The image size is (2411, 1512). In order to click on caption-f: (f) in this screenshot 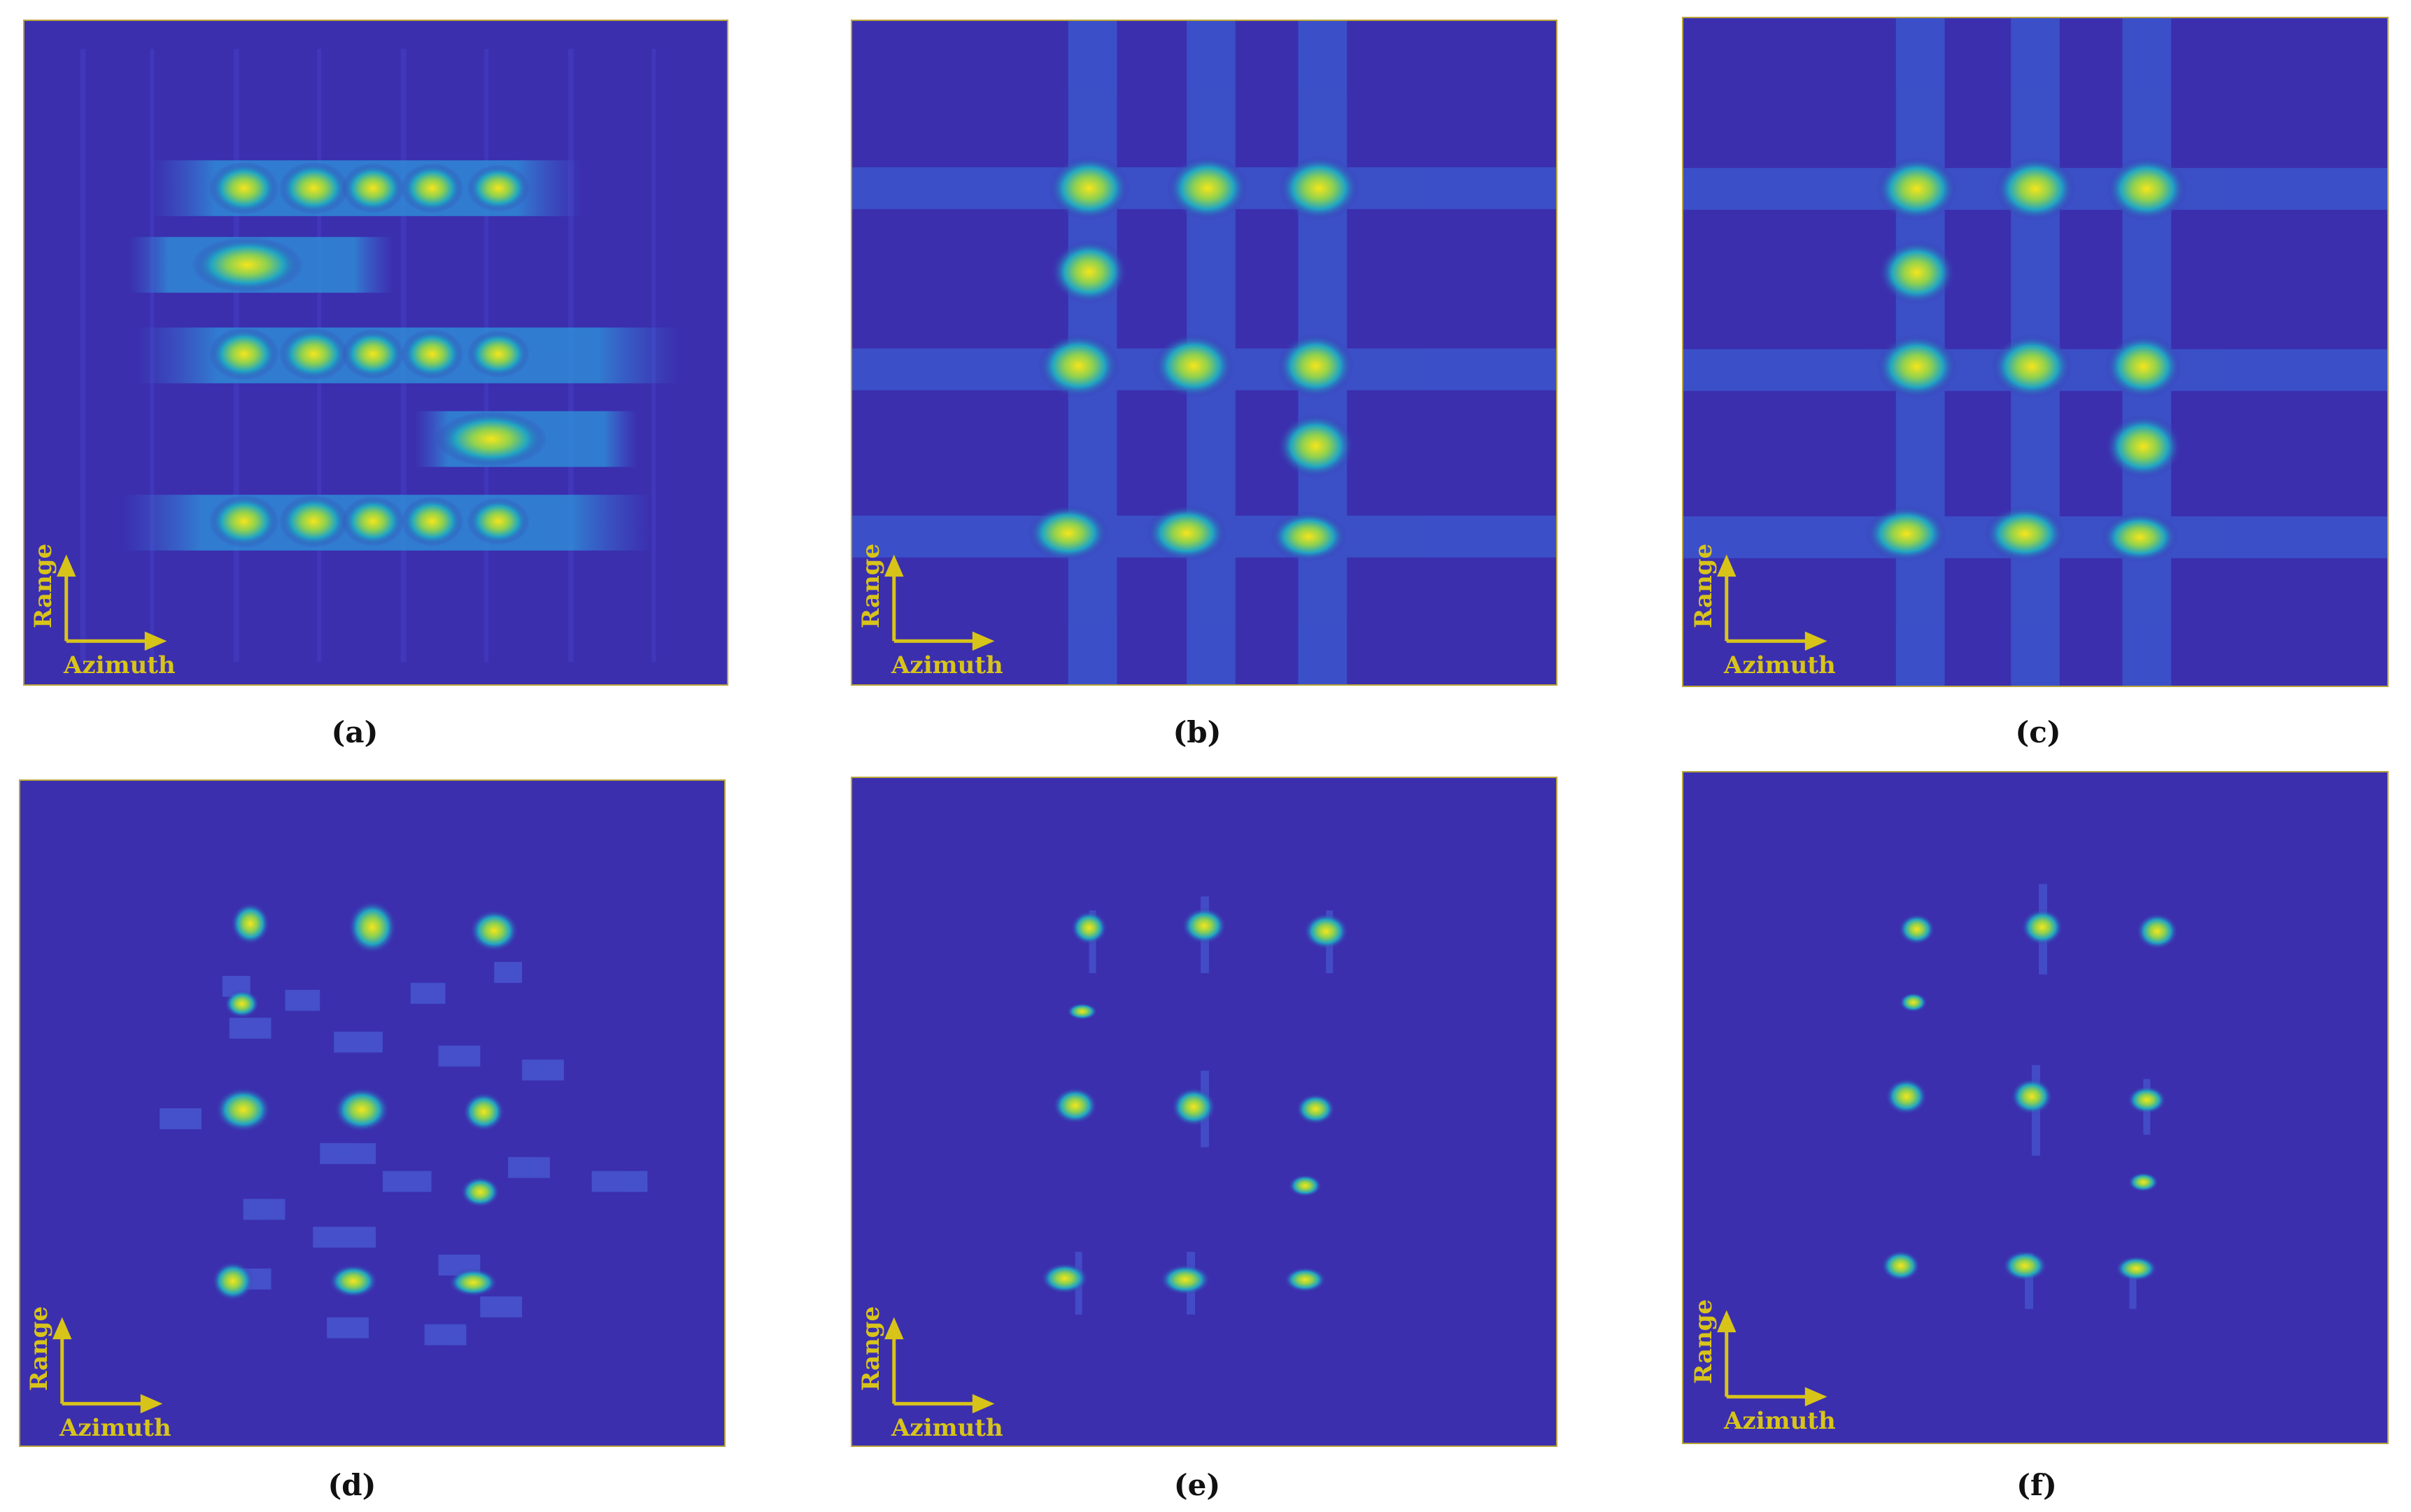, I will do `click(2036, 1485)`.